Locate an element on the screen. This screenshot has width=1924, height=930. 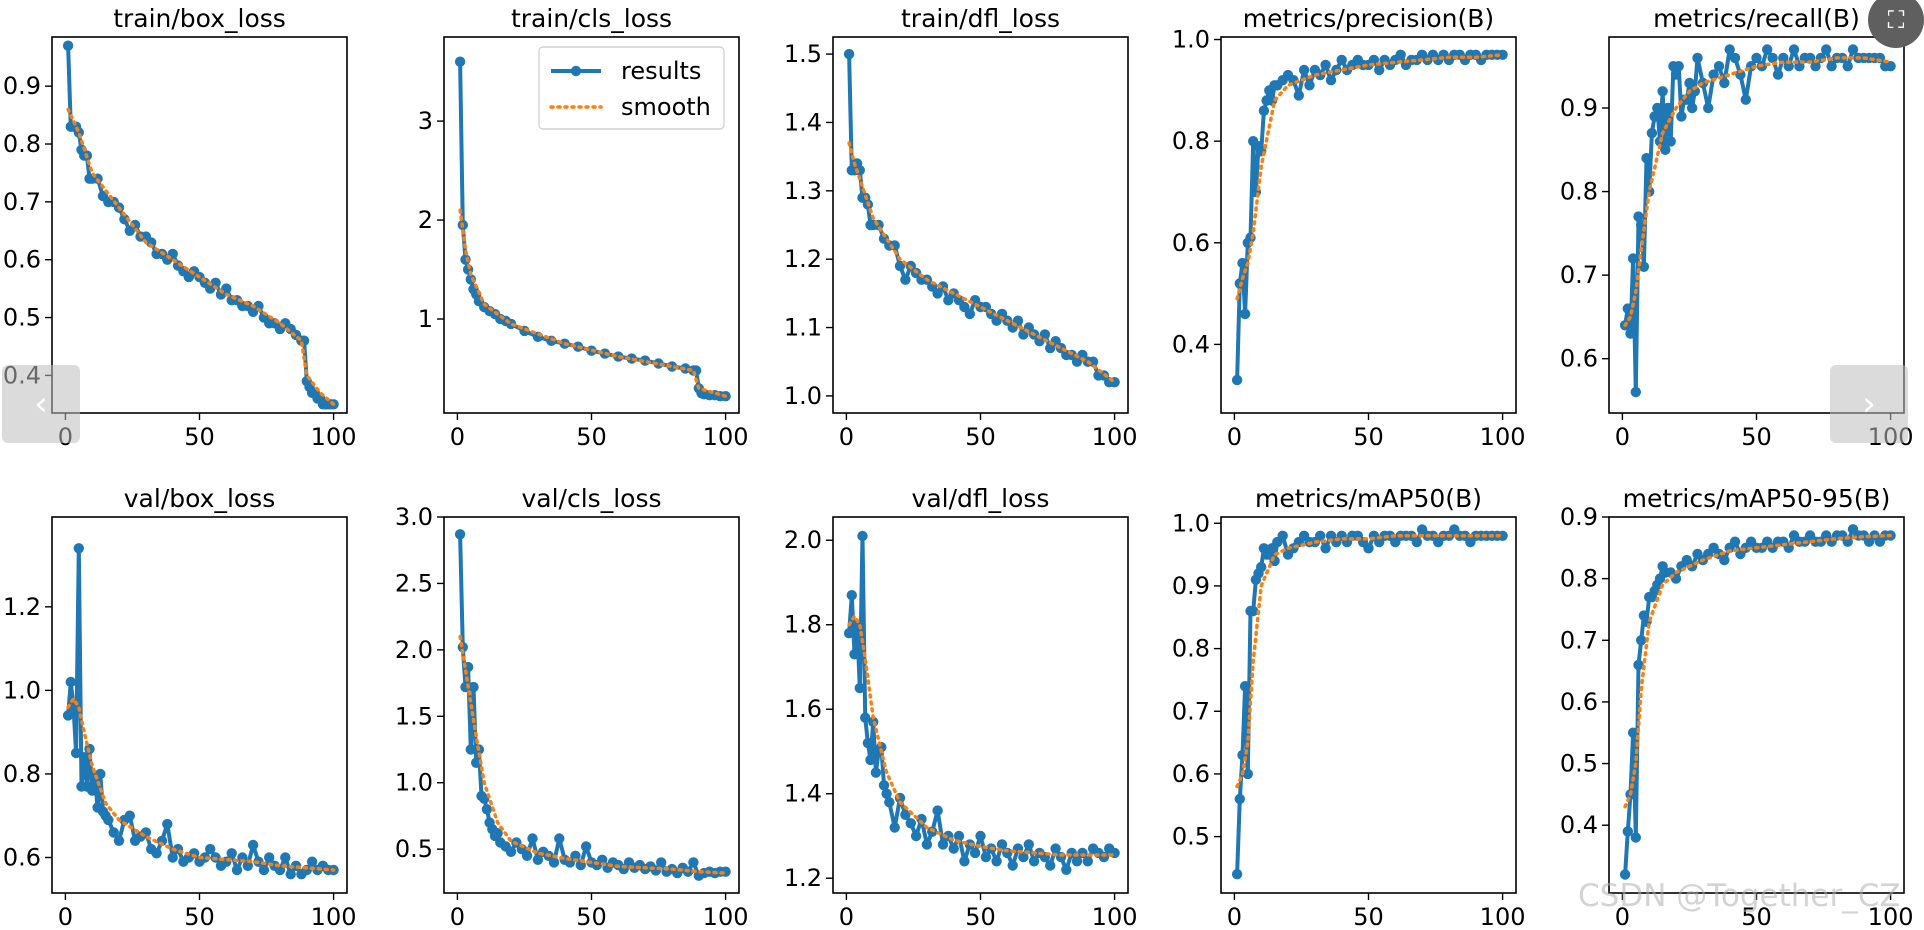
previous-image-button: ‹ is located at coordinates (41, 404).